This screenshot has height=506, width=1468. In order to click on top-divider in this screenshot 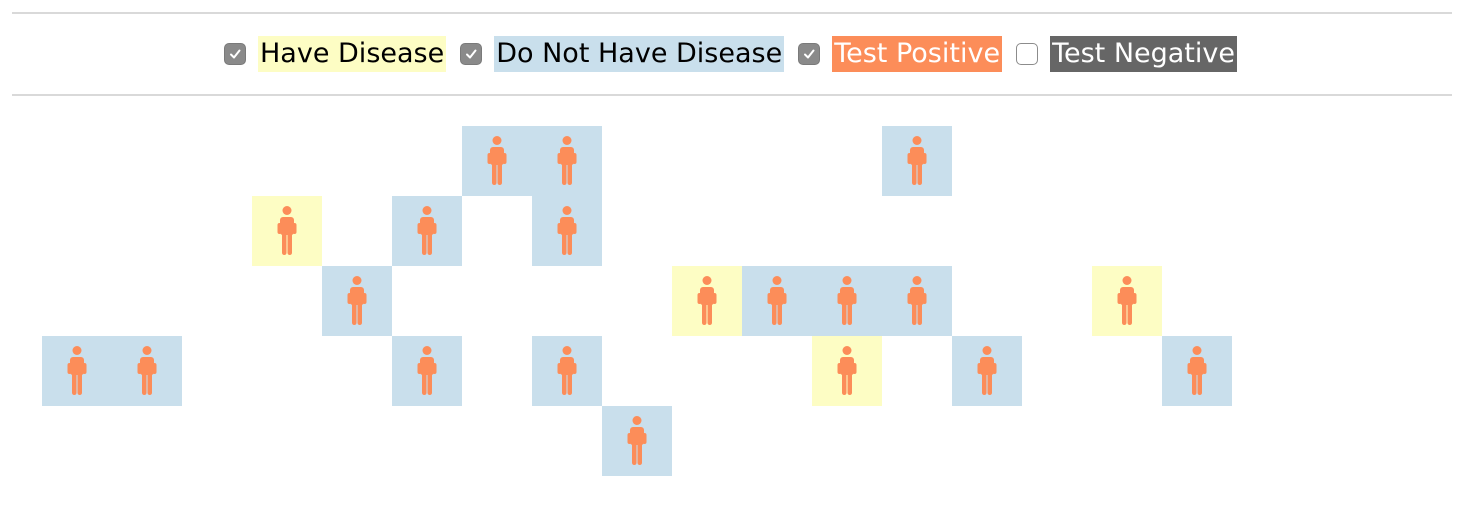, I will do `click(732, 13)`.